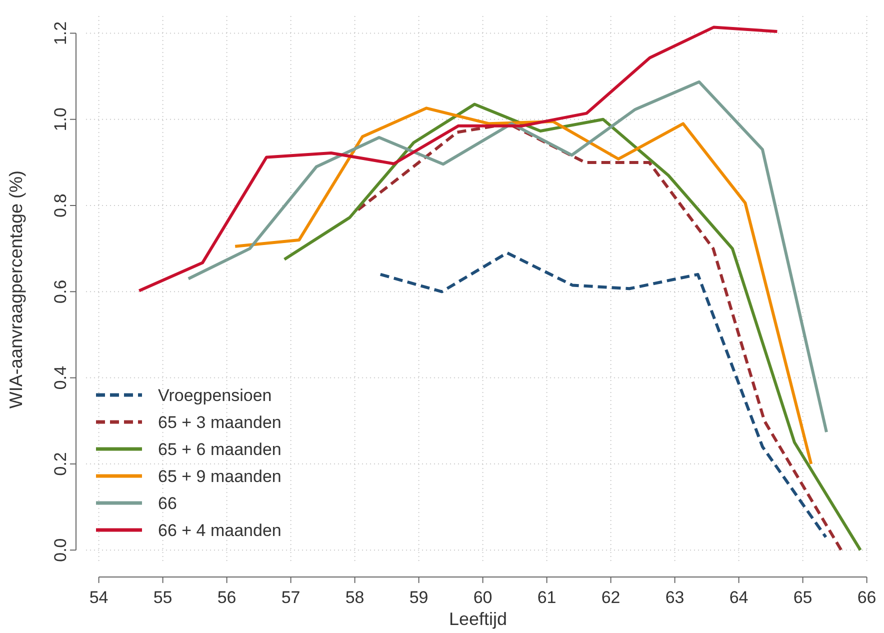 The height and width of the screenshot is (633, 884). What do you see at coordinates (226, 597) in the screenshot?
I see `x-tick-label: 56` at bounding box center [226, 597].